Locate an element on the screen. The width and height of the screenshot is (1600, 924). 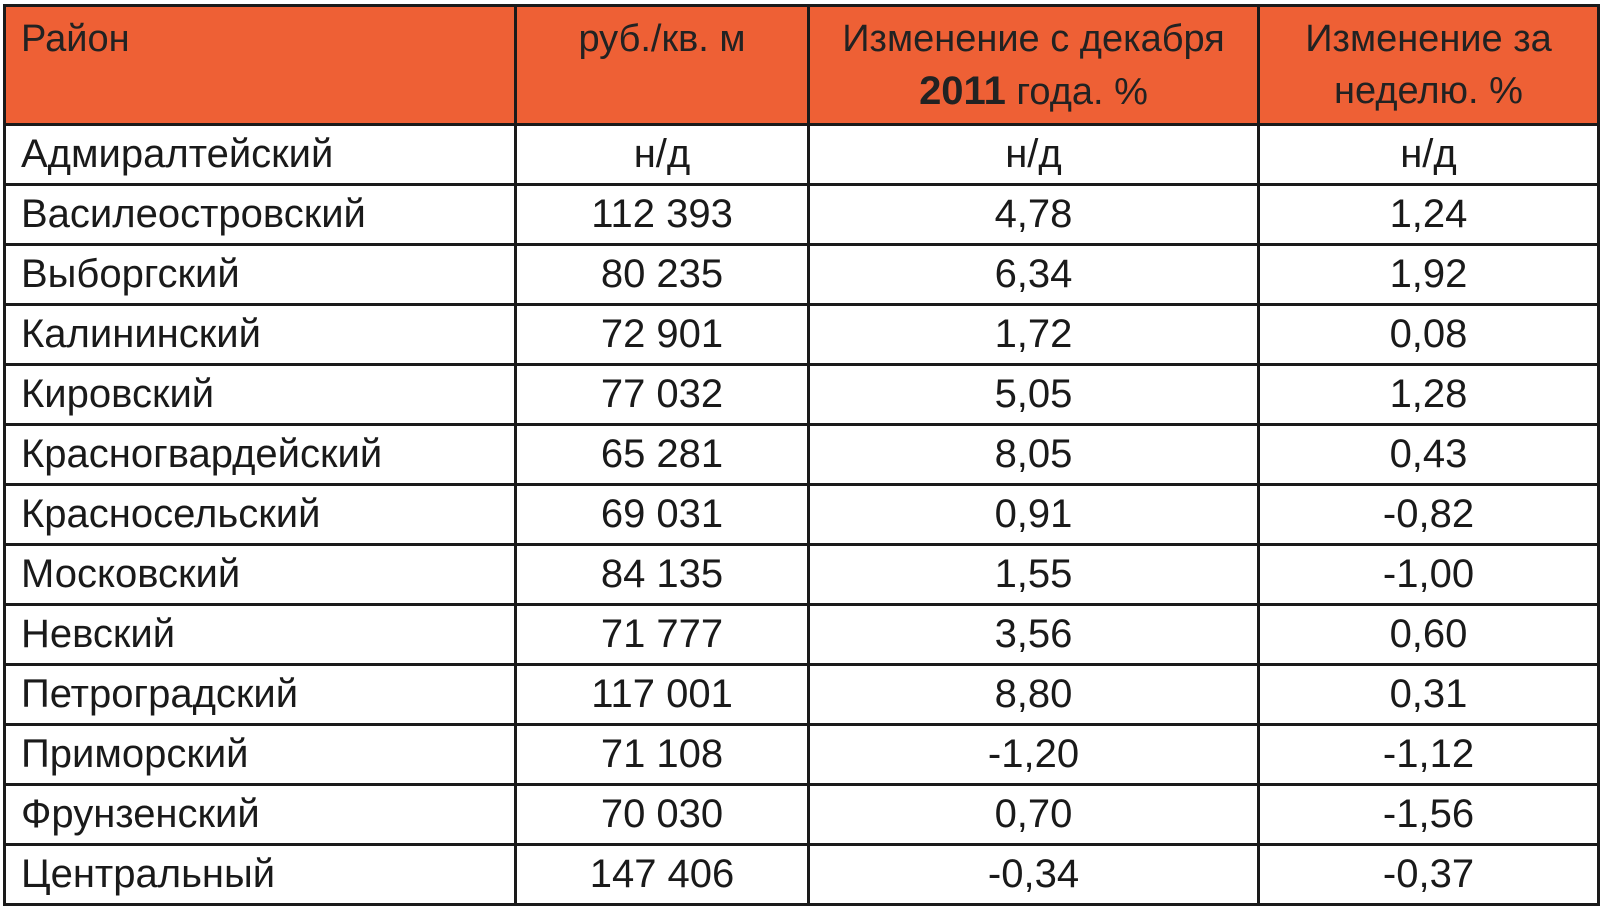
header-change-since-december: Изменение с декабря 2011 года. % is located at coordinates (1033, 65).